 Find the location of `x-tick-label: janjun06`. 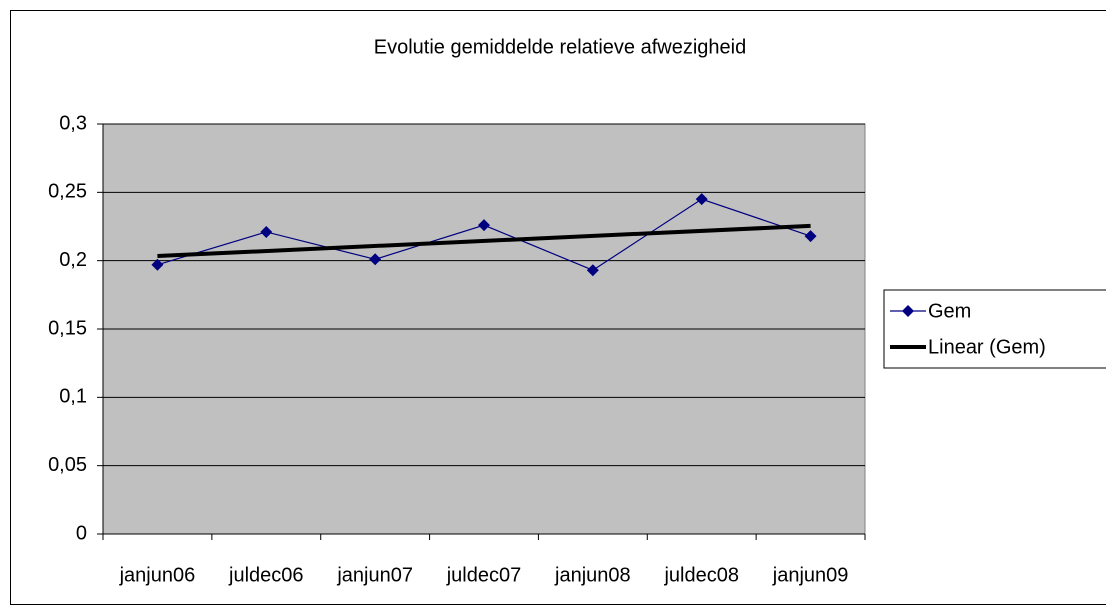

x-tick-label: janjun06 is located at coordinates (157, 575).